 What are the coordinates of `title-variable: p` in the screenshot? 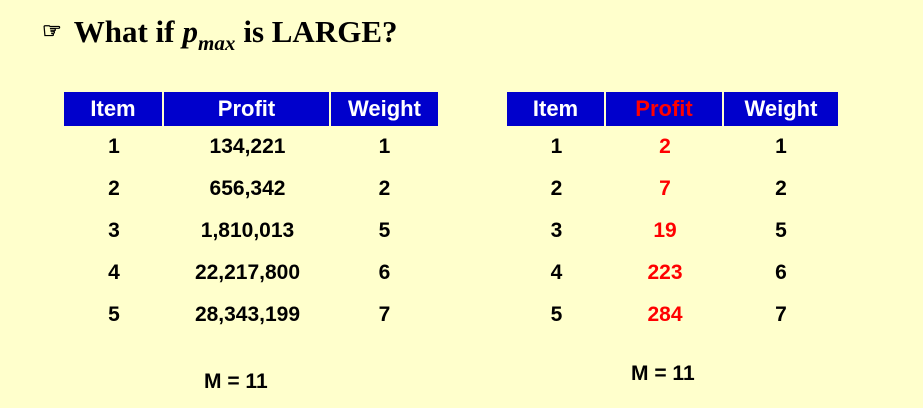 It's located at (190, 31).